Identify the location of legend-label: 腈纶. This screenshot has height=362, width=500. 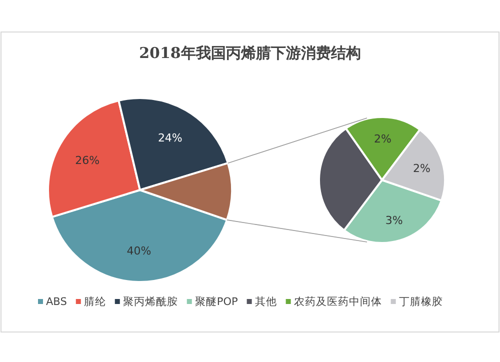
(95, 302).